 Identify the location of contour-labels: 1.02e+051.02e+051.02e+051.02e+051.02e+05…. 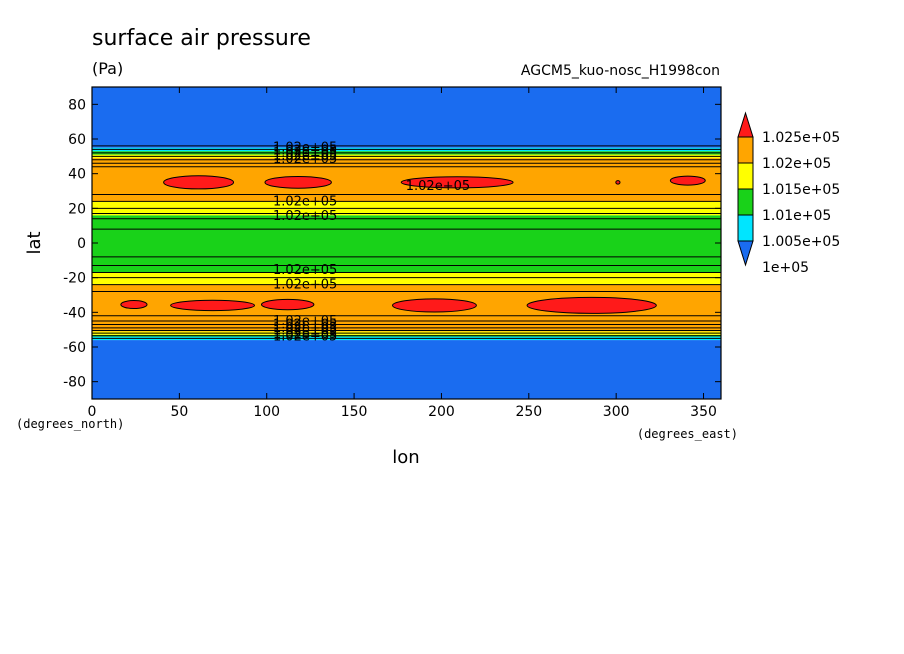
(371, 243).